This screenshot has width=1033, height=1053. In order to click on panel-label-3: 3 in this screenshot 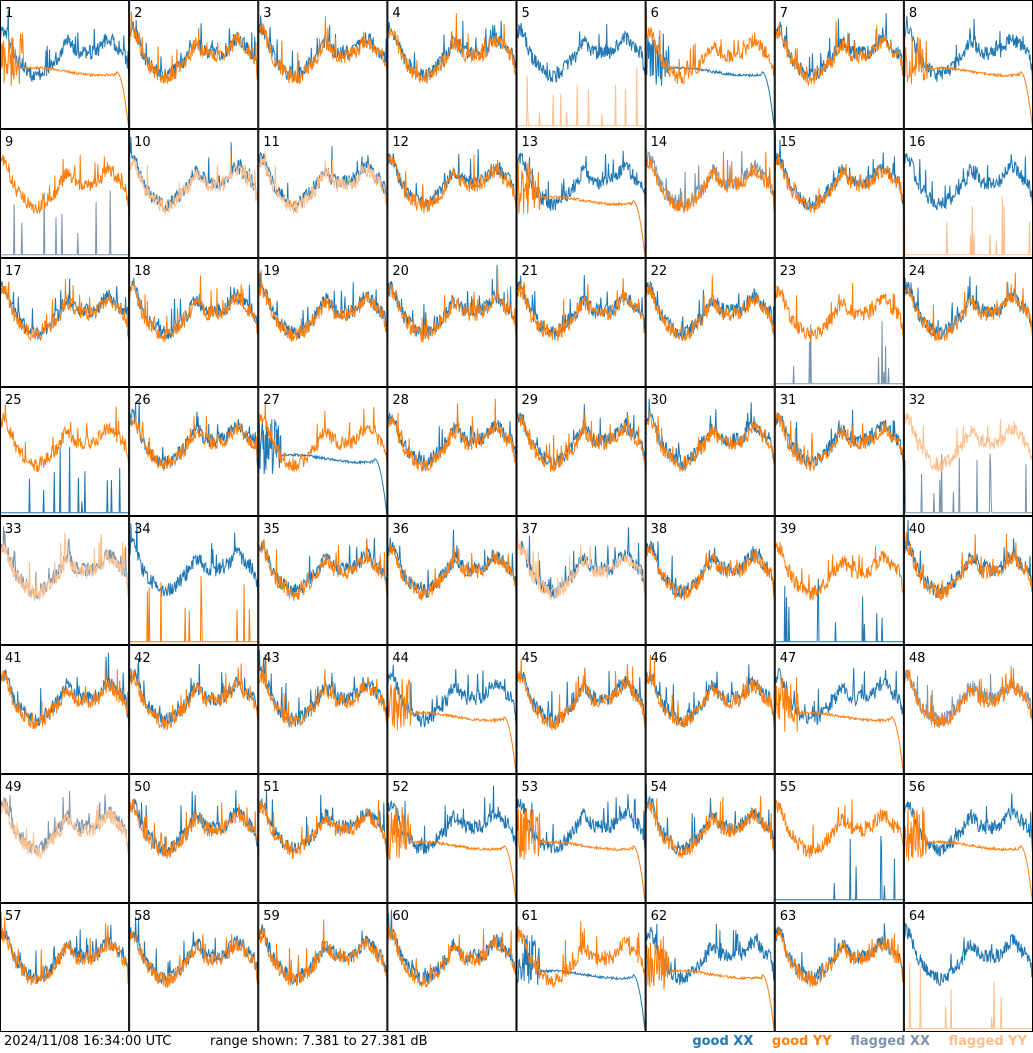, I will do `click(267, 13)`.